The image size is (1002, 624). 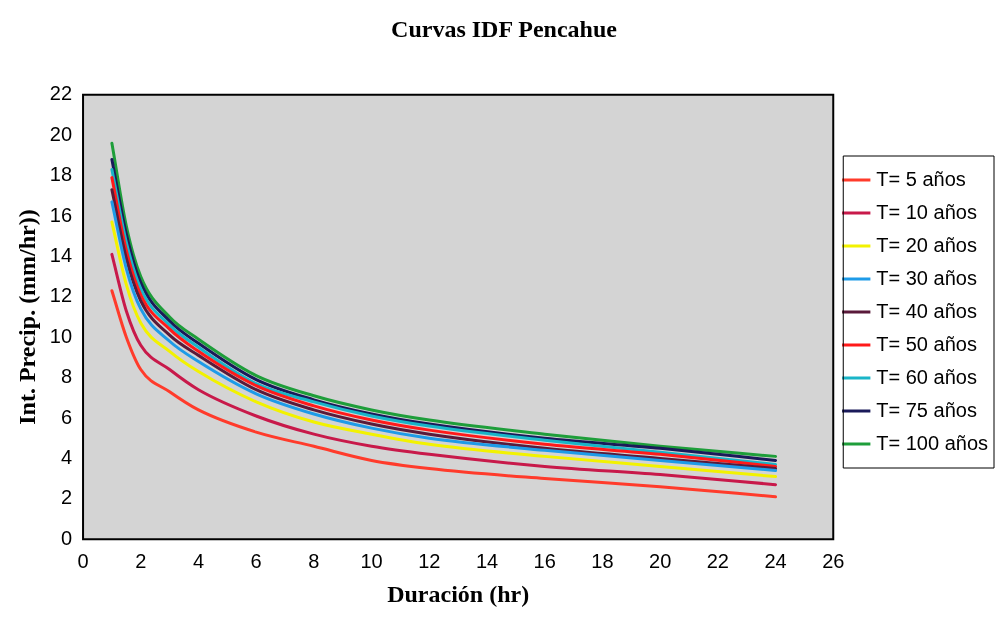 I want to click on x-tick-label: 8, so click(x=314, y=560).